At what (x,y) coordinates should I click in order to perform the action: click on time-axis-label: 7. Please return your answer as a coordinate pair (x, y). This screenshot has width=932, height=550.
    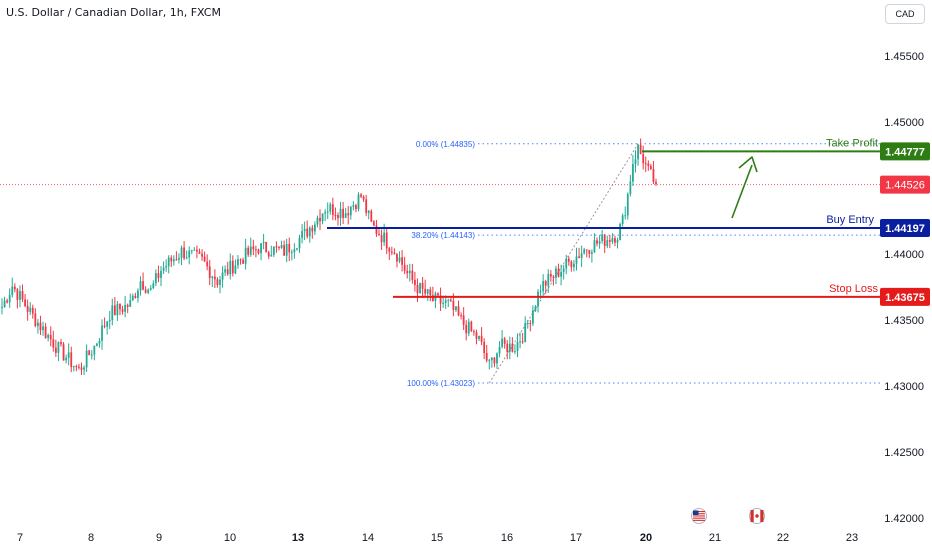
    Looking at the image, I should click on (20, 538).